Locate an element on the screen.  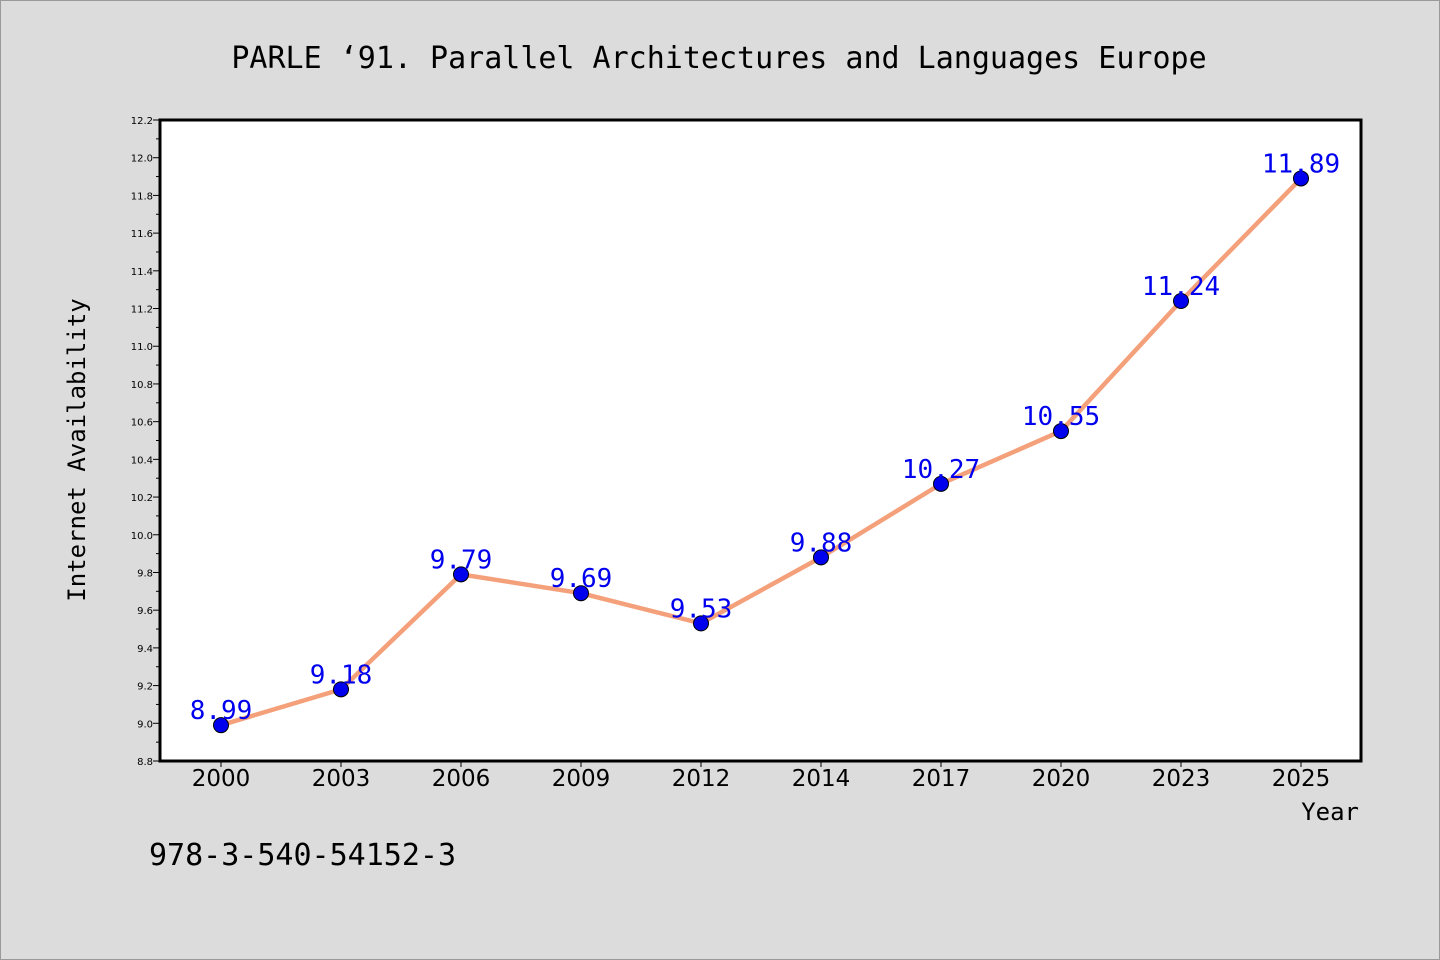
data-label: 10.27 is located at coordinates (941, 470).